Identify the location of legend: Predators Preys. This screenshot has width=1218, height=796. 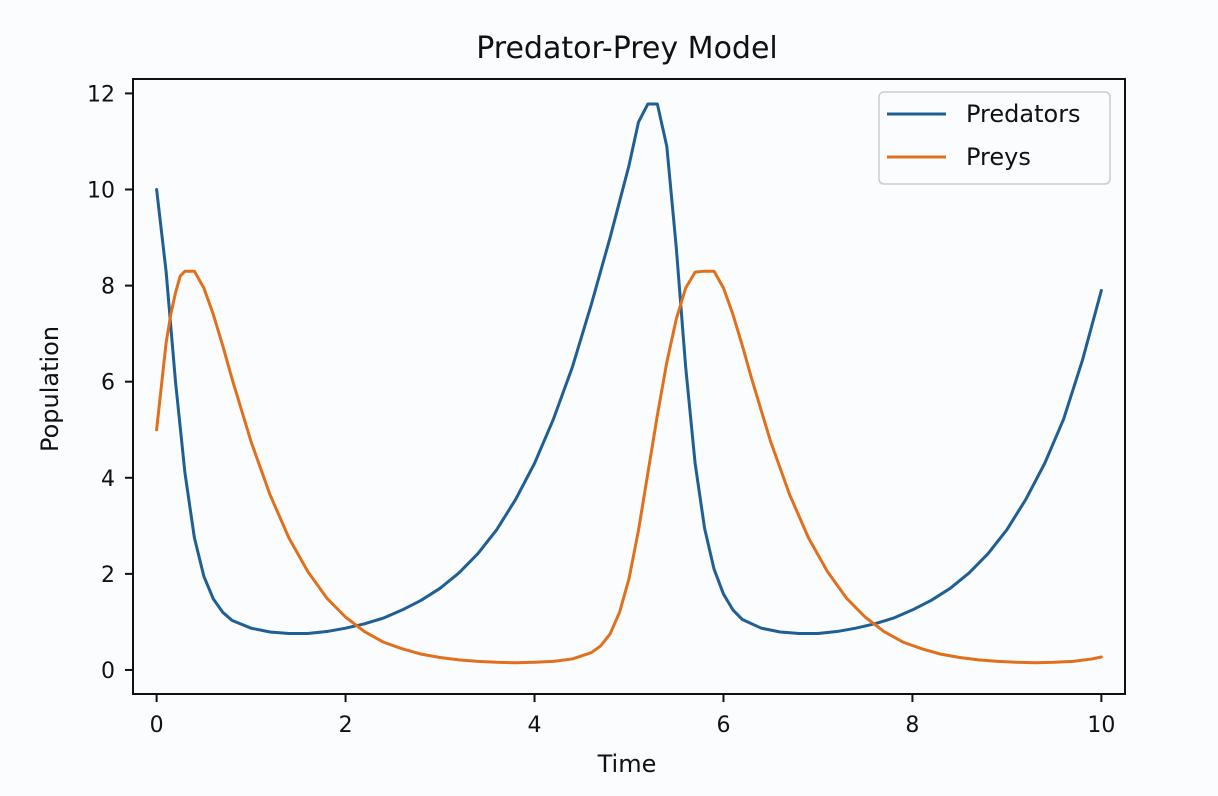
(994, 138).